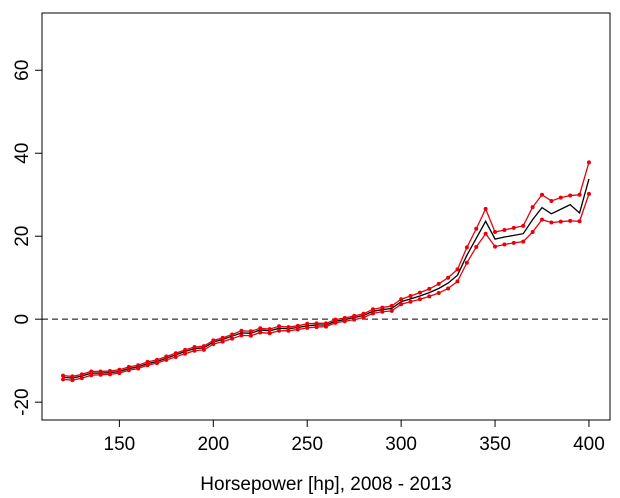 This screenshot has width=620, height=498. Describe the element at coordinates (22, 401) in the screenshot. I see `y-tick-label: -20` at that location.